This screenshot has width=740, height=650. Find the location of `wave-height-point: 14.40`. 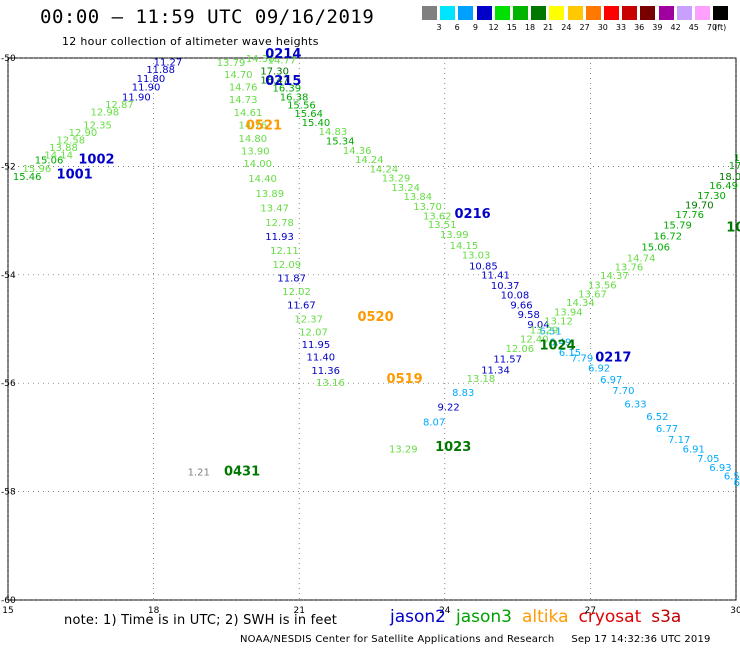

wave-height-point: 14.40 is located at coordinates (262, 179).